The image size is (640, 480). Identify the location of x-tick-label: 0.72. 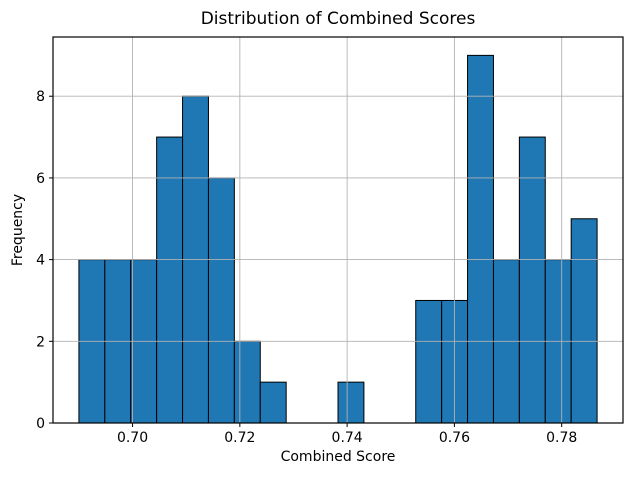
(239, 438).